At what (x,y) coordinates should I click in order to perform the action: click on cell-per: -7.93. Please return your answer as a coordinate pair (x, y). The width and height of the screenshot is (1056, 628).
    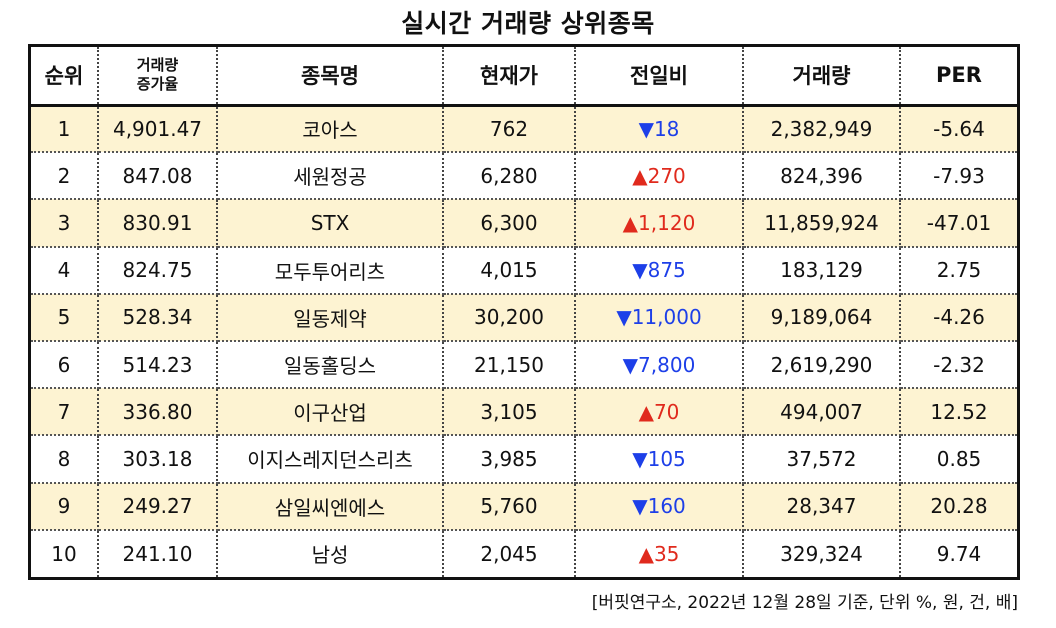
    Looking at the image, I should click on (958, 176).